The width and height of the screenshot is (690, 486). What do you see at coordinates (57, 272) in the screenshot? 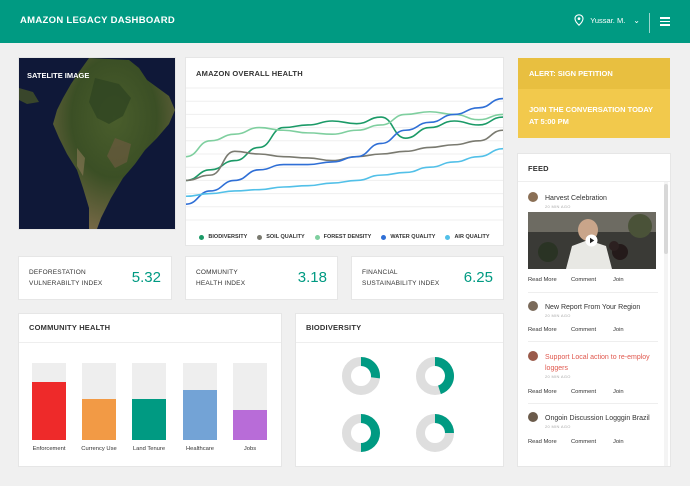
I see `metric-label-line1: DEFORESTATION` at bounding box center [57, 272].